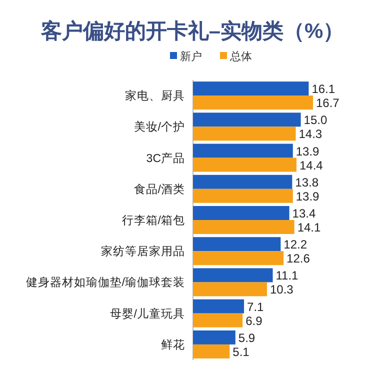  I want to click on data-label: 14.3, so click(310, 134).